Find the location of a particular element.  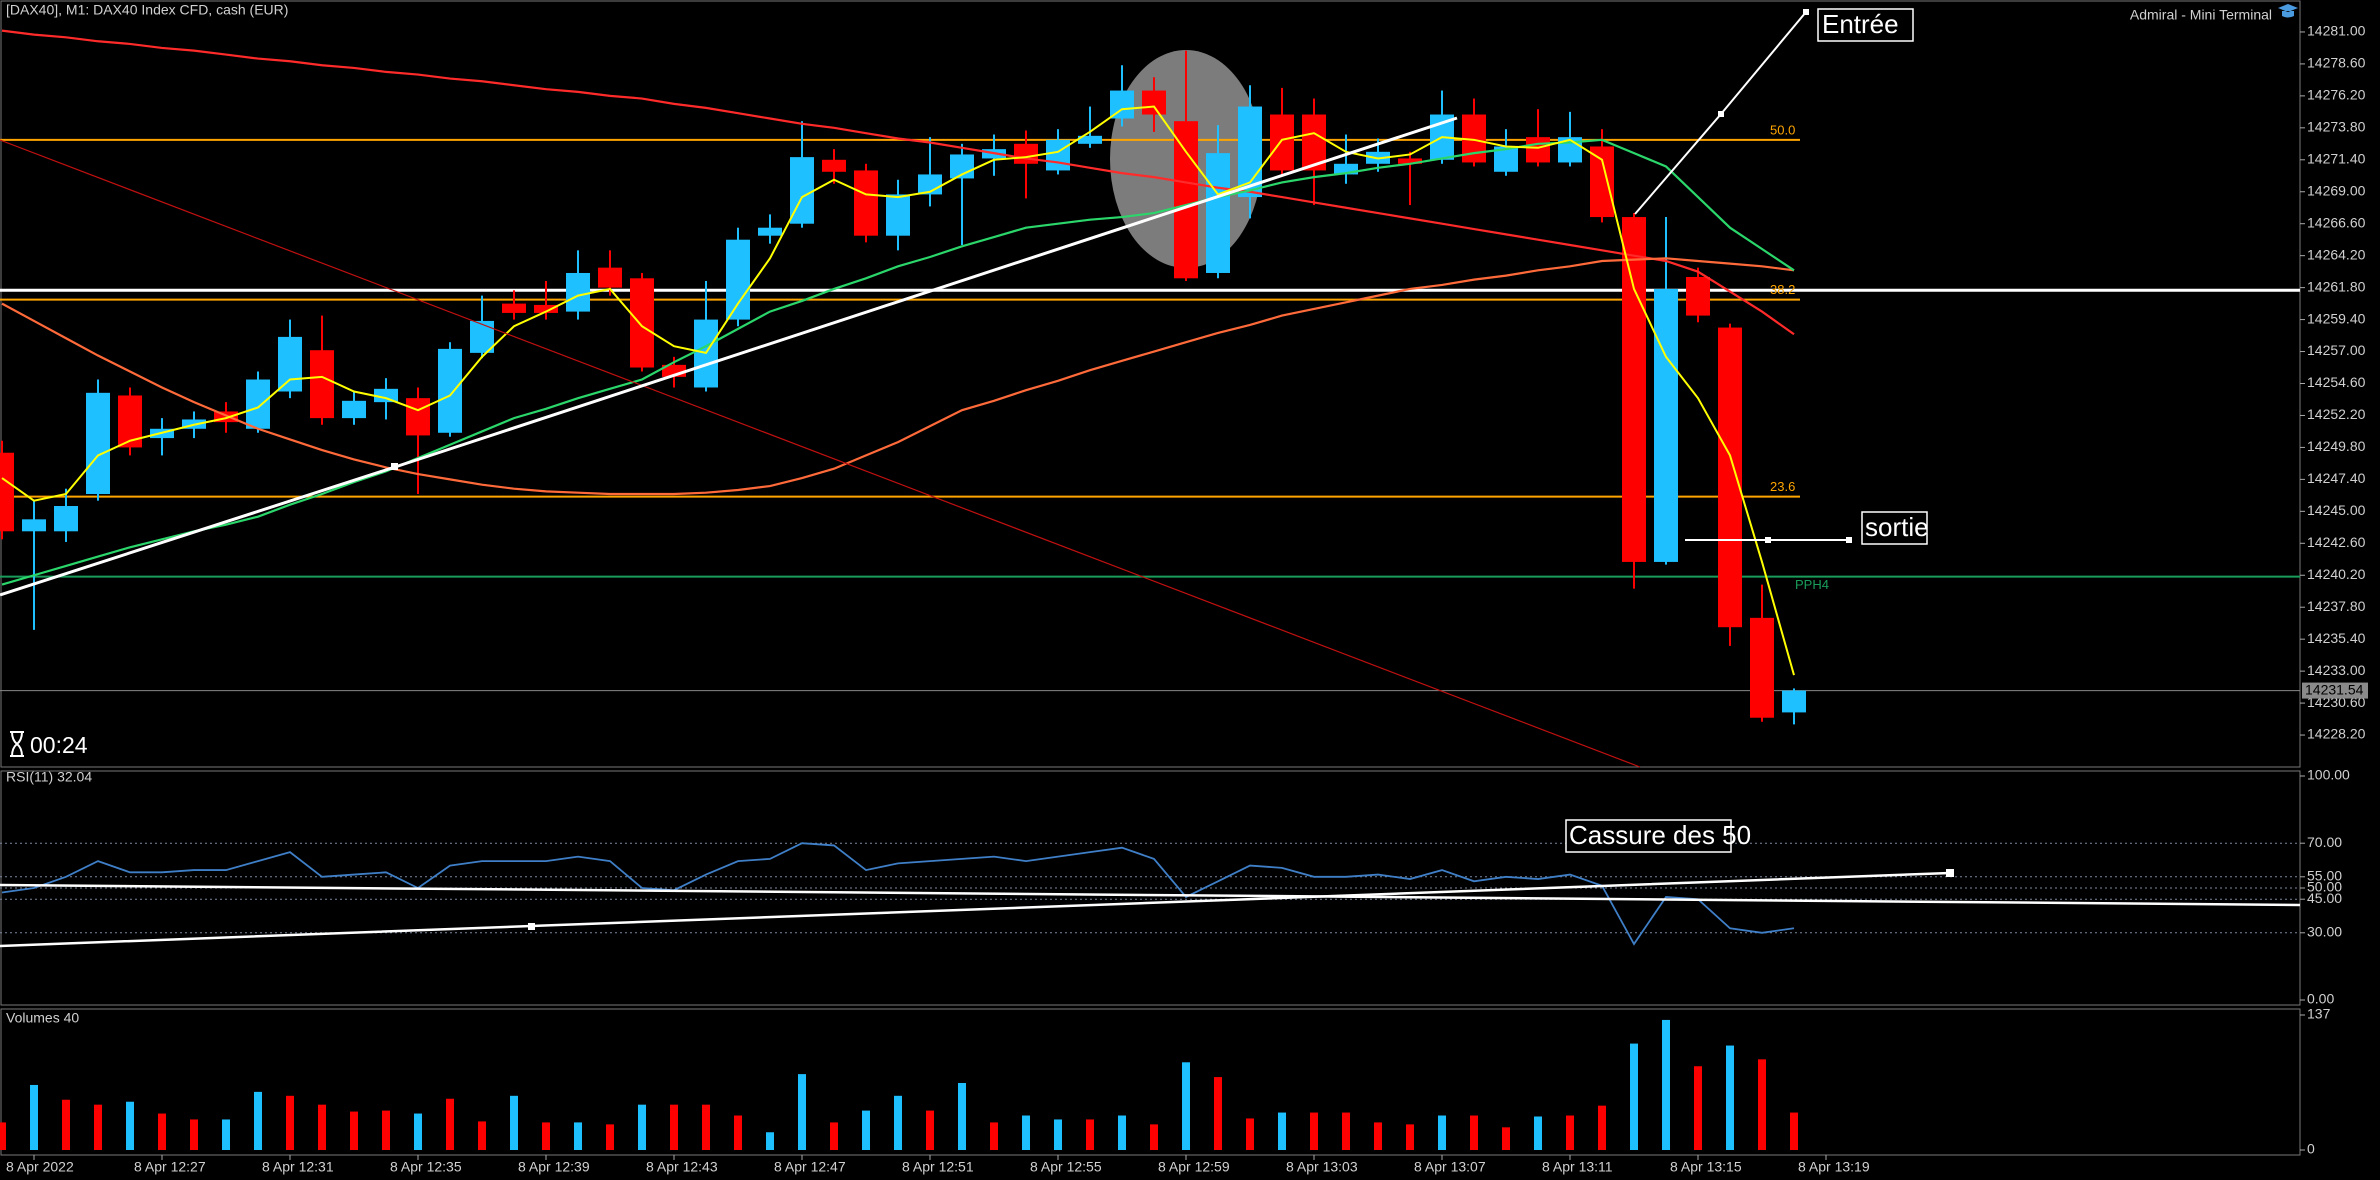

y-tick-label: 50.00 is located at coordinates (2324, 887).